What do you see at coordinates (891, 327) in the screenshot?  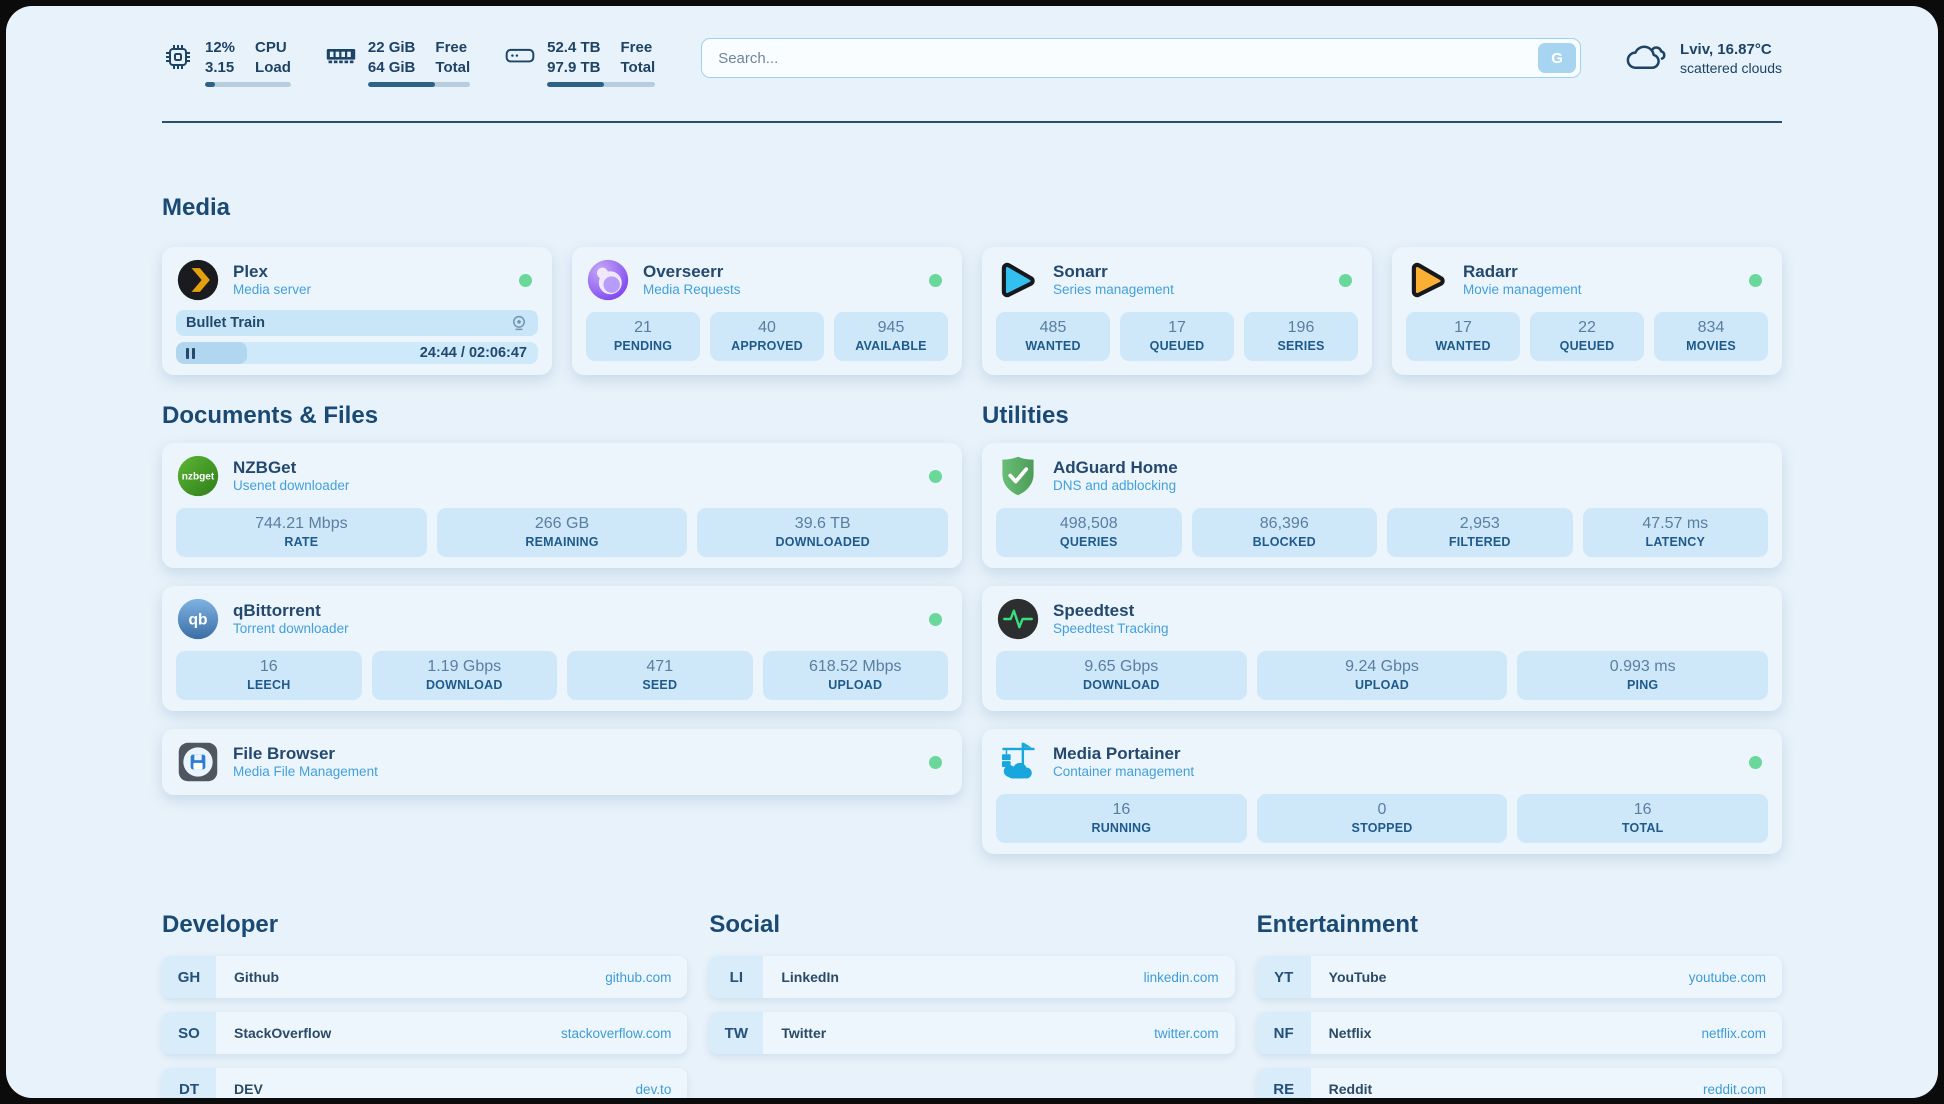 I see `stat-value: 945` at bounding box center [891, 327].